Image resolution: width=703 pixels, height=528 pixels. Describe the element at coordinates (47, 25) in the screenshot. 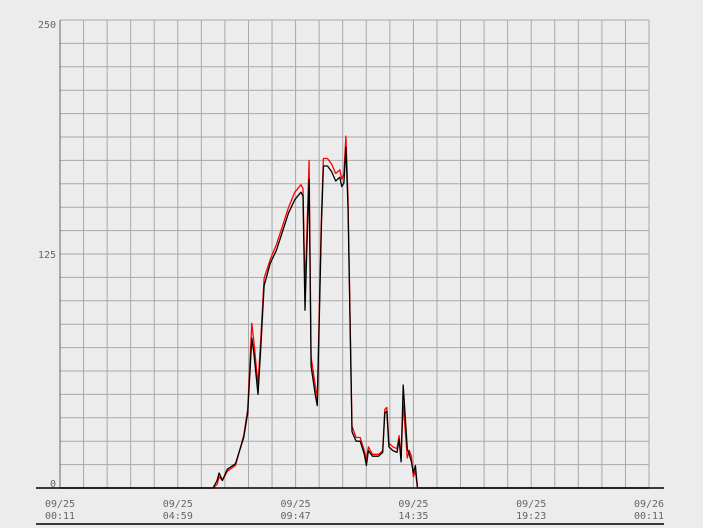

I see `y-tick-label: 250` at that location.